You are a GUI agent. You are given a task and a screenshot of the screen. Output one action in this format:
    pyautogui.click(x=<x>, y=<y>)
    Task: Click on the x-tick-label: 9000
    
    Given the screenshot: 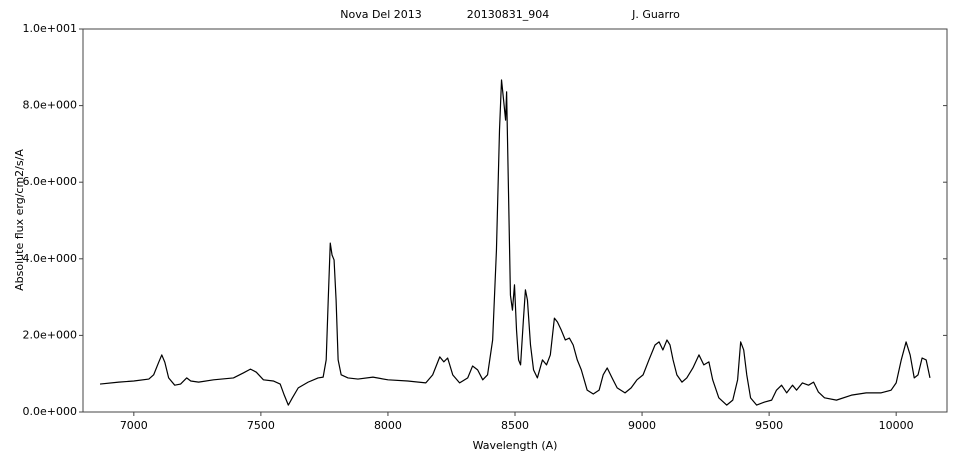 What is the action you would take?
    pyautogui.click(x=642, y=425)
    